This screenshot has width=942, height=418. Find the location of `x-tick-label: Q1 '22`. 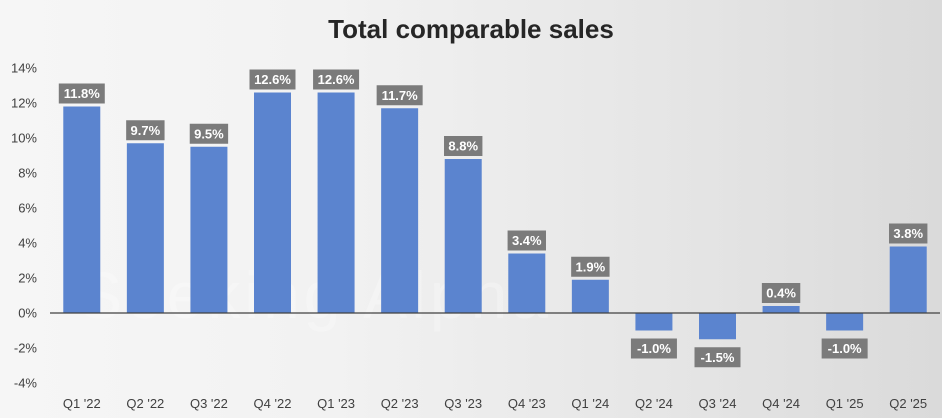

x-tick-label: Q1 '22 is located at coordinates (82, 403).